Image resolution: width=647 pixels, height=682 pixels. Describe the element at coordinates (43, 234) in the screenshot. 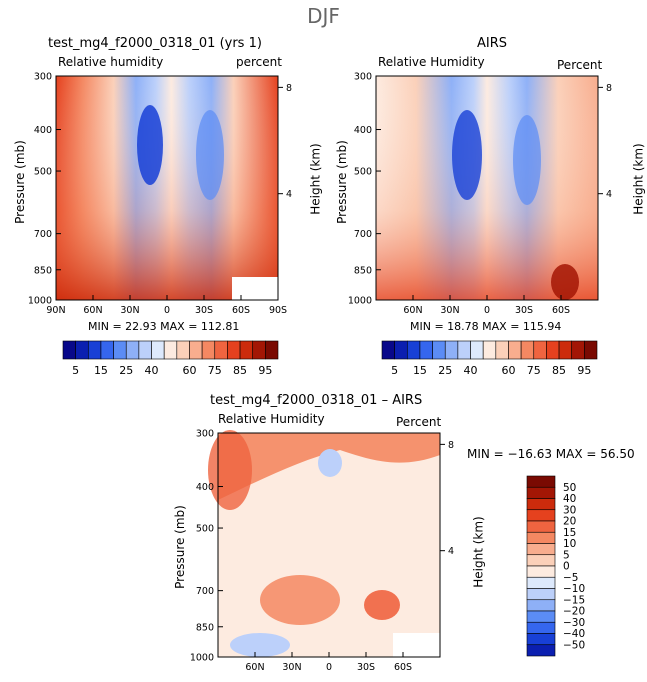

I see `panel1-ytick-label: 700` at that location.